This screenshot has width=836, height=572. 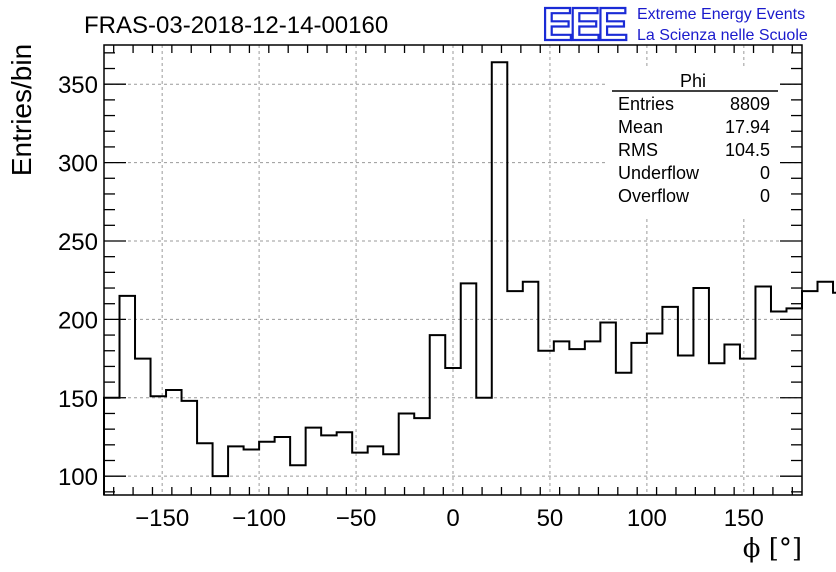 I want to click on stats-title: Phi, so click(x=693, y=81).